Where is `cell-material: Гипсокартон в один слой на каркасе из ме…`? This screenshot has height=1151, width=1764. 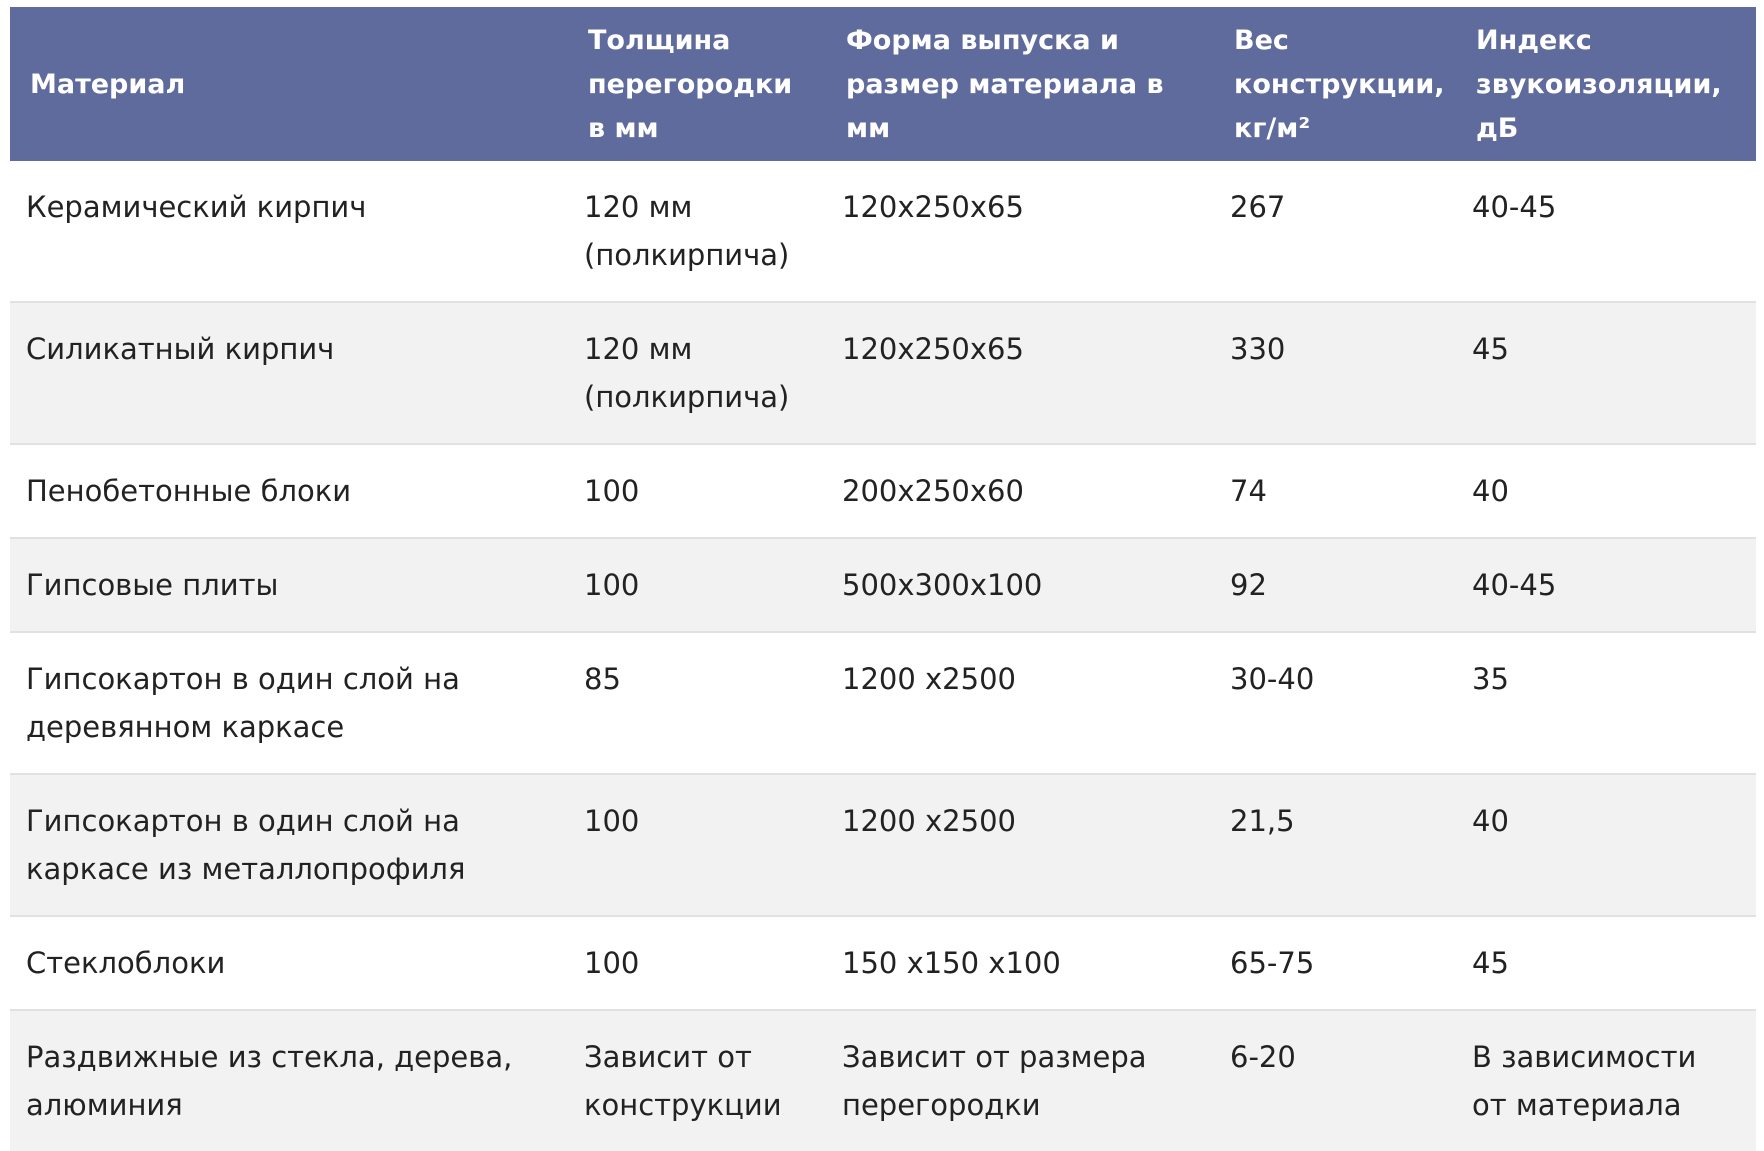
cell-material: Гипсокартон в один слой на каркасе из ме… is located at coordinates (289, 845).